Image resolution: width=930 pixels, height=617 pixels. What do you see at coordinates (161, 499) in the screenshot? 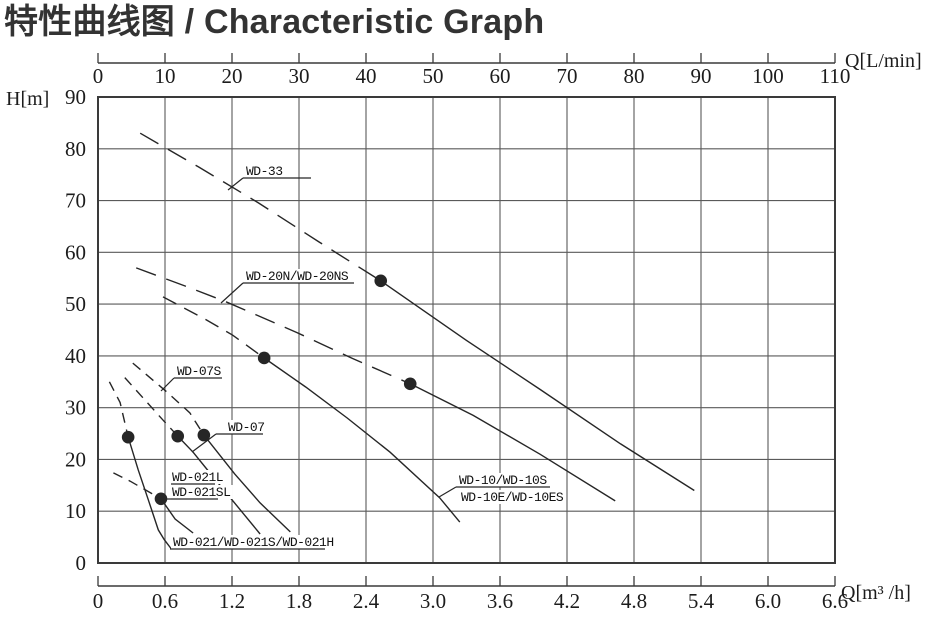
I see `rated-point-wd-021l` at bounding box center [161, 499].